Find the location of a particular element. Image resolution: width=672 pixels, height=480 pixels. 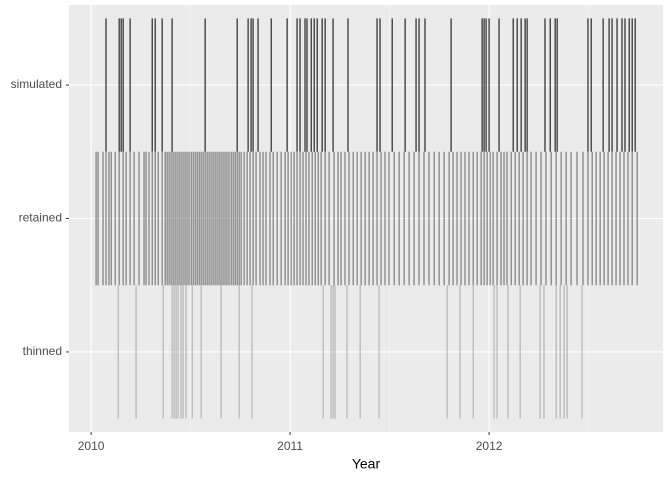

x-tick-label: 2010 is located at coordinates (91, 446).